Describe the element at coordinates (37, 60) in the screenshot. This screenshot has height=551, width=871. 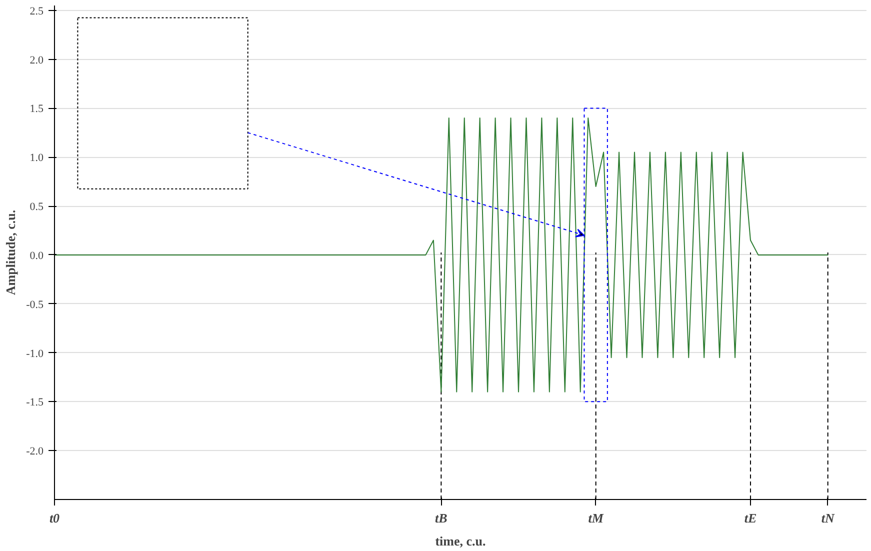
I see `y-tick-label: 2.0` at that location.